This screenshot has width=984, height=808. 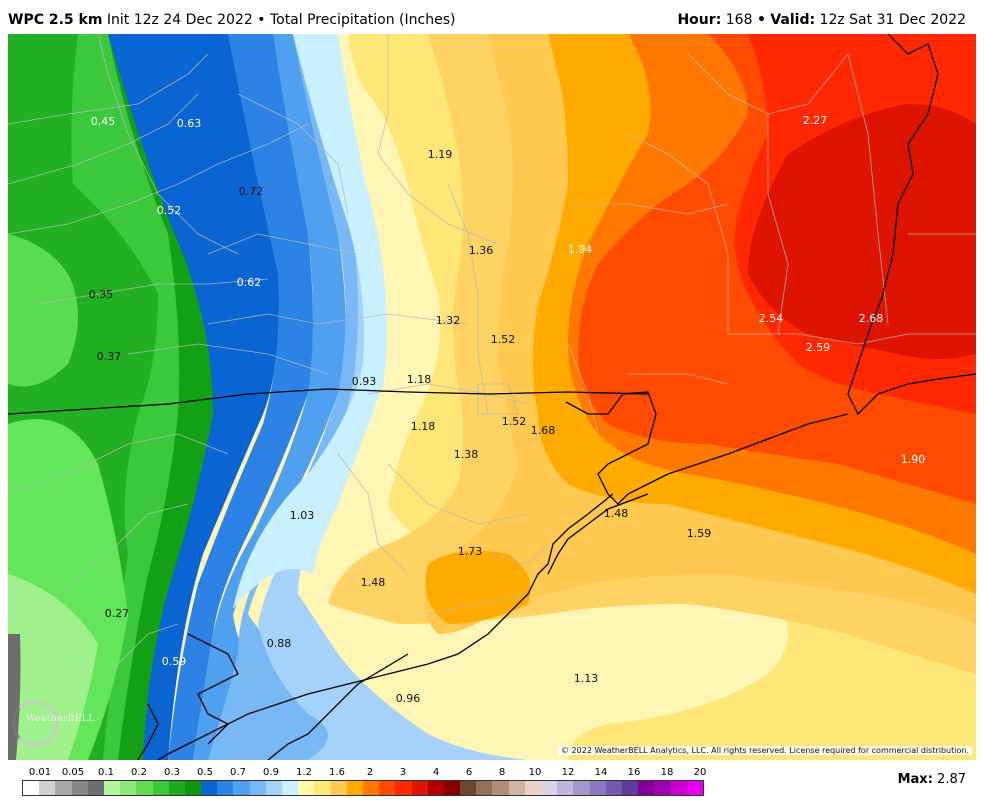 I want to click on weatherbell-logo: WeatherBELL, so click(x=60, y=723).